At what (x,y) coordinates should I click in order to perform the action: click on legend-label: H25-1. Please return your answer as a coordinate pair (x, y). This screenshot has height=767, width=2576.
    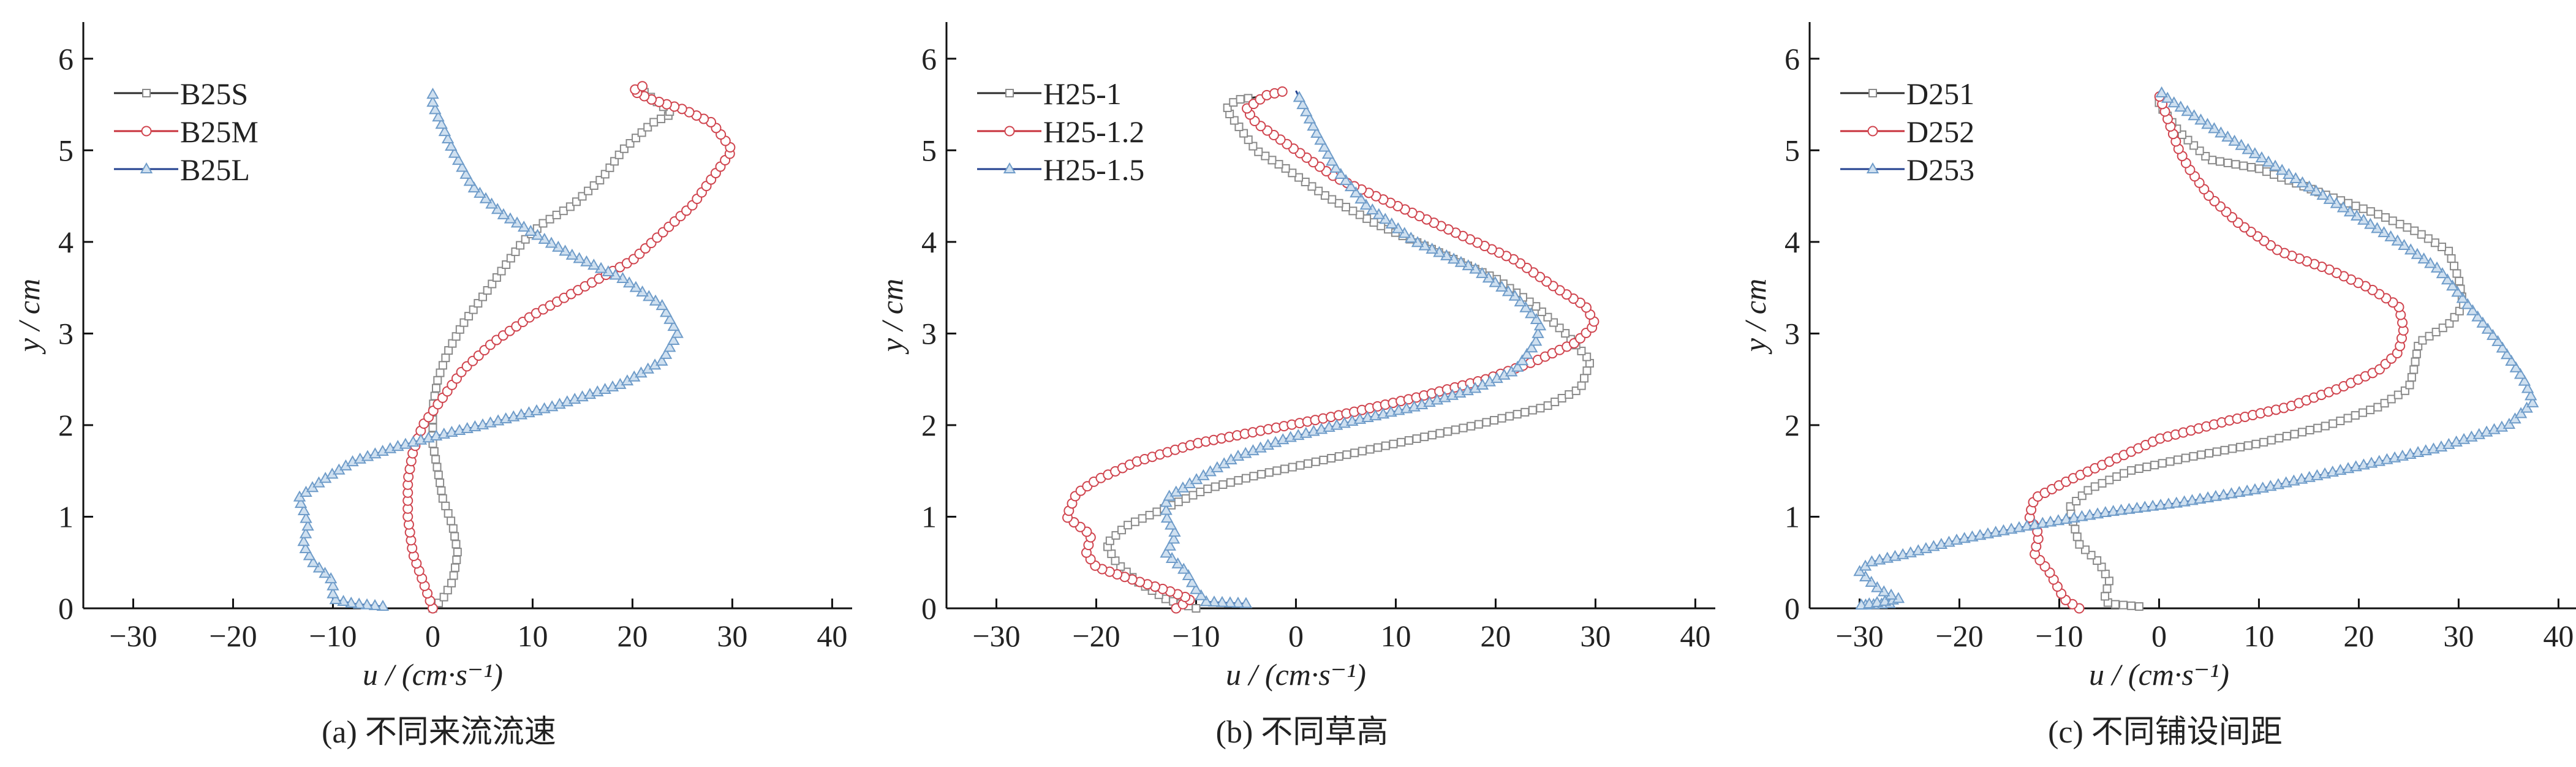
    Looking at the image, I should click on (1082, 94).